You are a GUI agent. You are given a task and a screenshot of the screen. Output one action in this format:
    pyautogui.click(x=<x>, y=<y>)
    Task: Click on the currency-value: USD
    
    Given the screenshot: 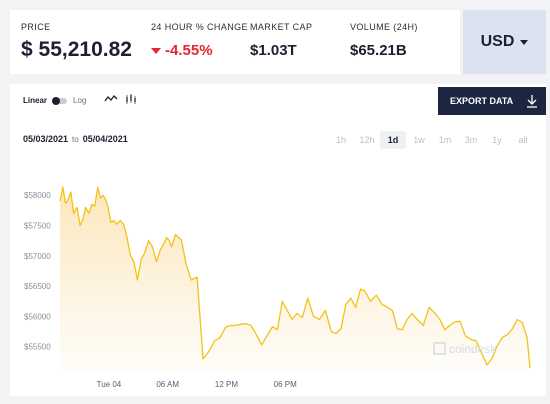 What is the action you would take?
    pyautogui.click(x=497, y=41)
    